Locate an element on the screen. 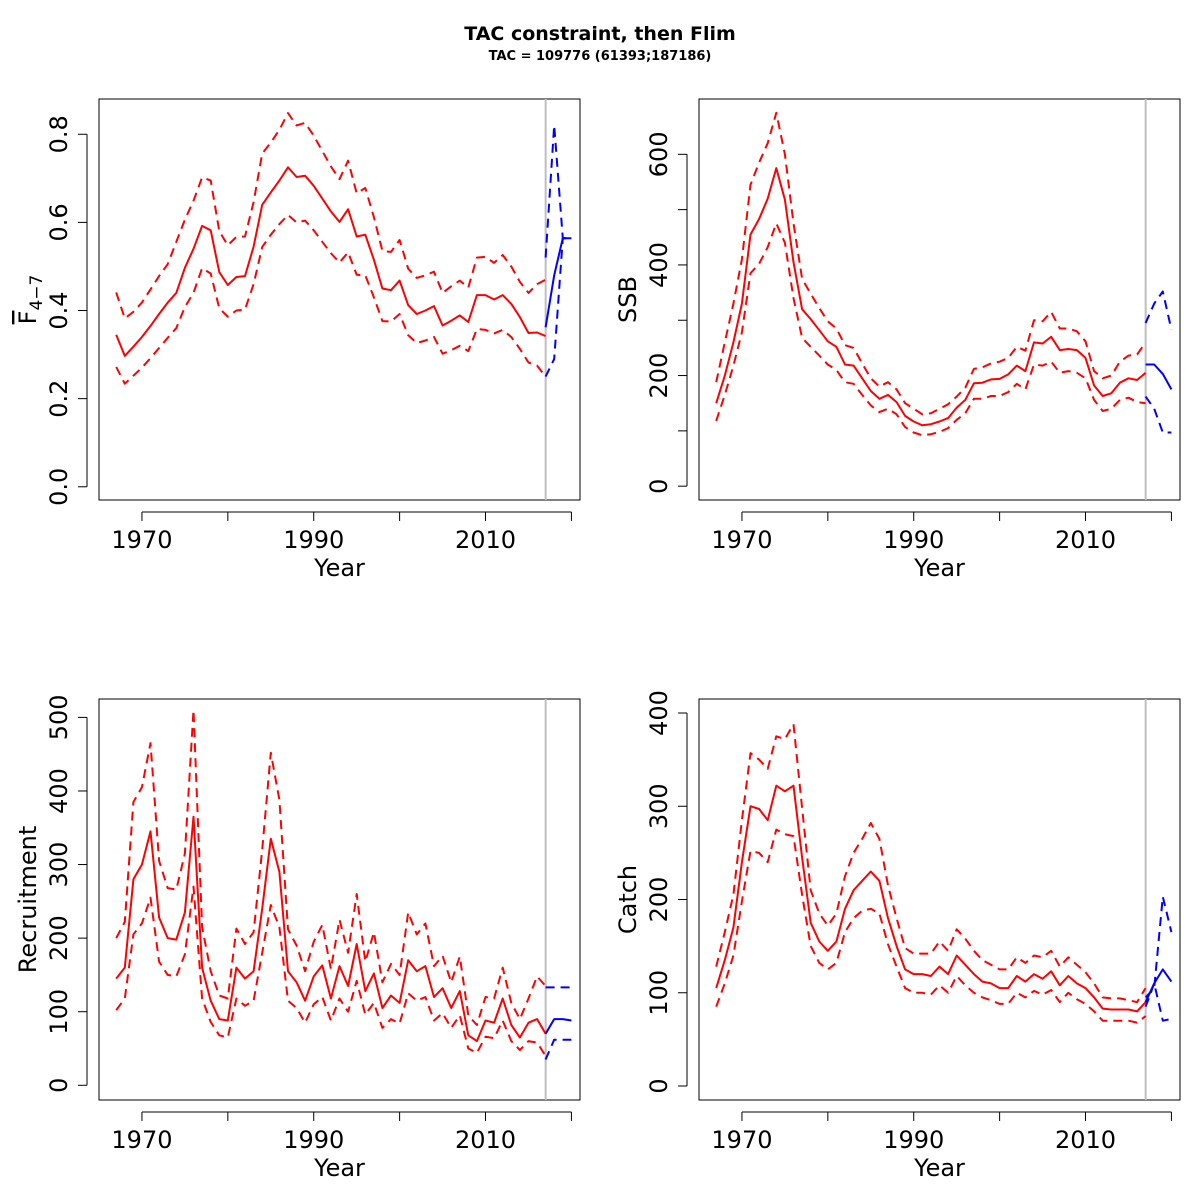 Image resolution: width=1200 pixels, height=1200 pixels. y-tick-label: 0.4 is located at coordinates (59, 310).